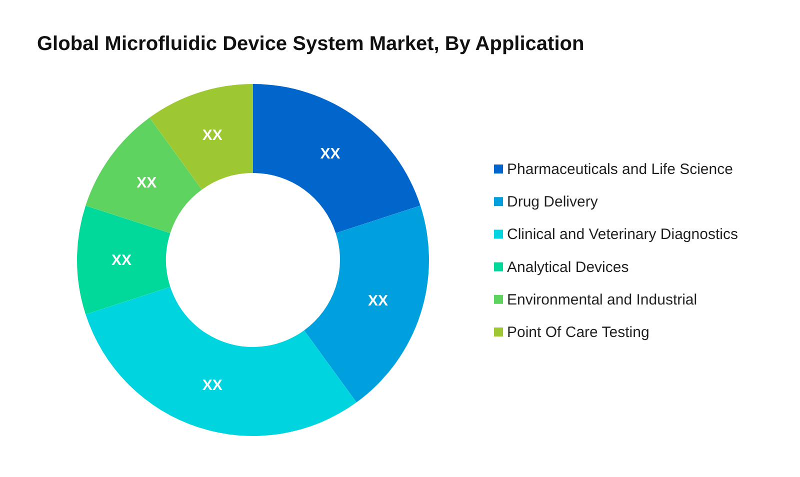 The height and width of the screenshot is (477, 800). I want to click on legend-label: Environmental and Industrial, so click(602, 299).